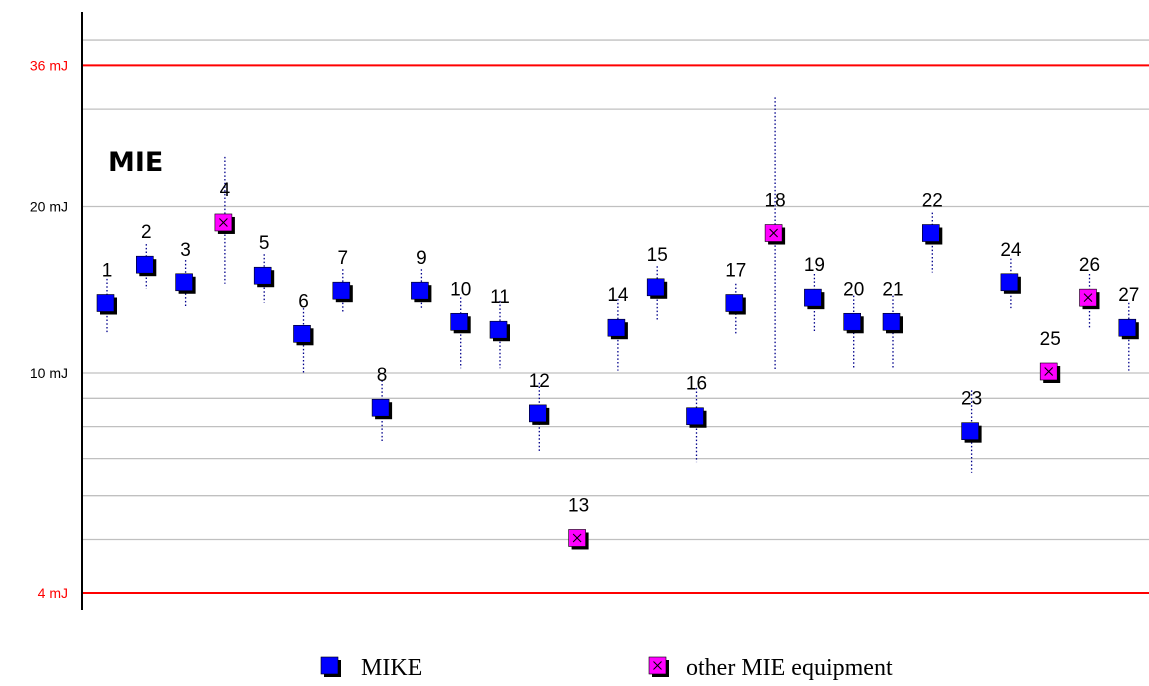 This screenshot has height=686, width=1149. Describe the element at coordinates (735, 271) in the screenshot. I see `point-label-17: 17` at that location.